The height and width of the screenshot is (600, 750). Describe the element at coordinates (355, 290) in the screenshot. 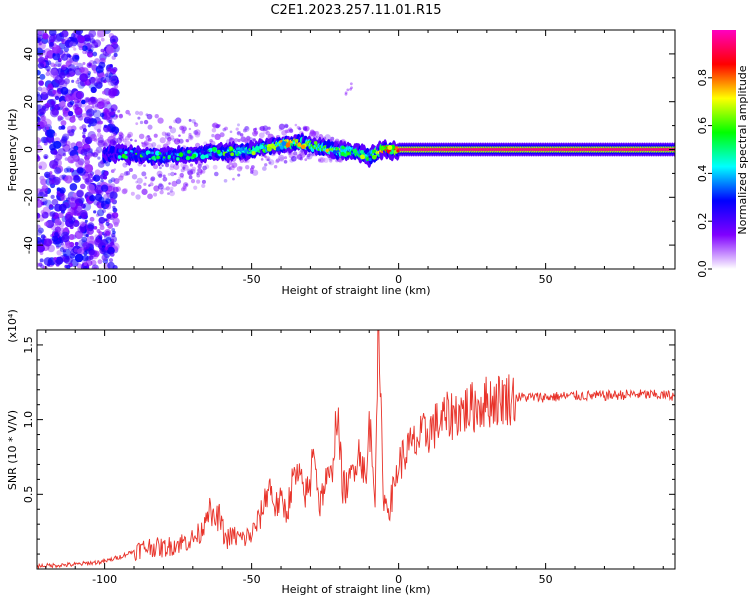

I see `spectrogram-x-label: Height of straight line (km)` at that location.